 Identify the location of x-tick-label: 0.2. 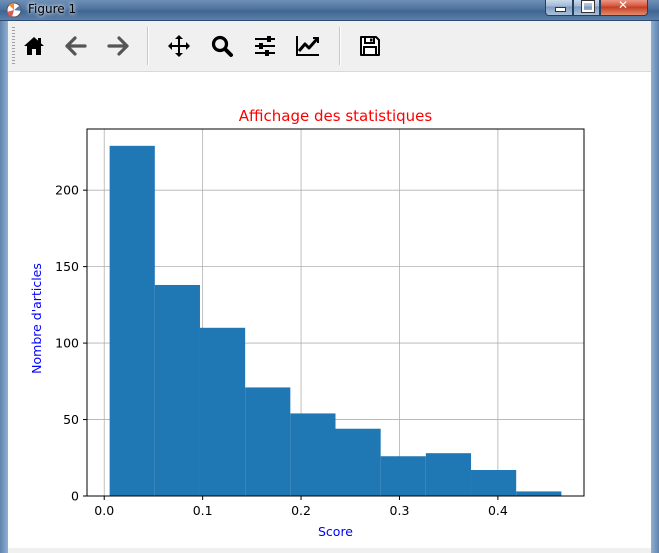
(301, 510).